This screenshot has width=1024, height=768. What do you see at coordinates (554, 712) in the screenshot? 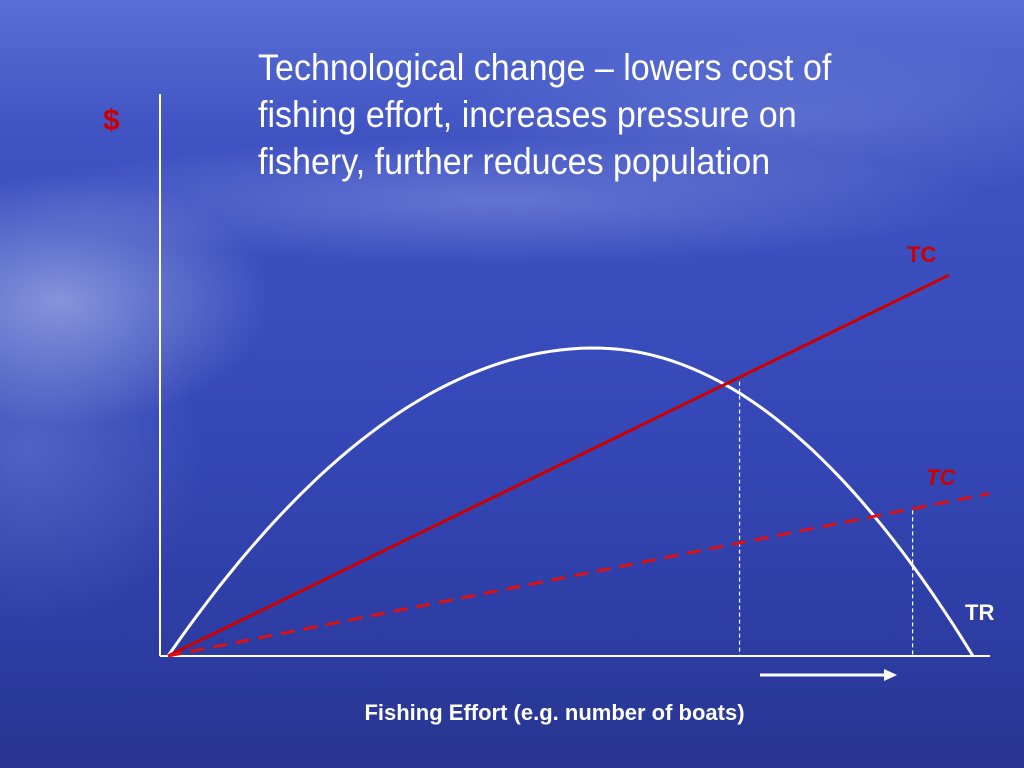
I see `x-axis-label: Fishing Effort (e.g. number of boats)` at bounding box center [554, 712].